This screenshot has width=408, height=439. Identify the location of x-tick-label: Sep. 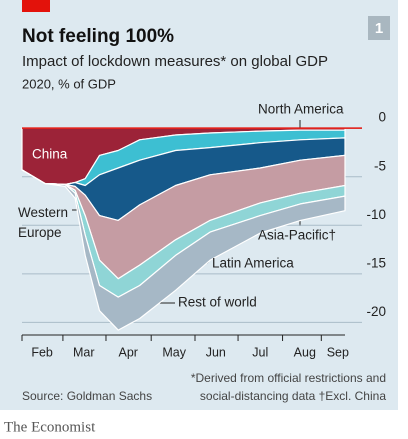
(338, 352).